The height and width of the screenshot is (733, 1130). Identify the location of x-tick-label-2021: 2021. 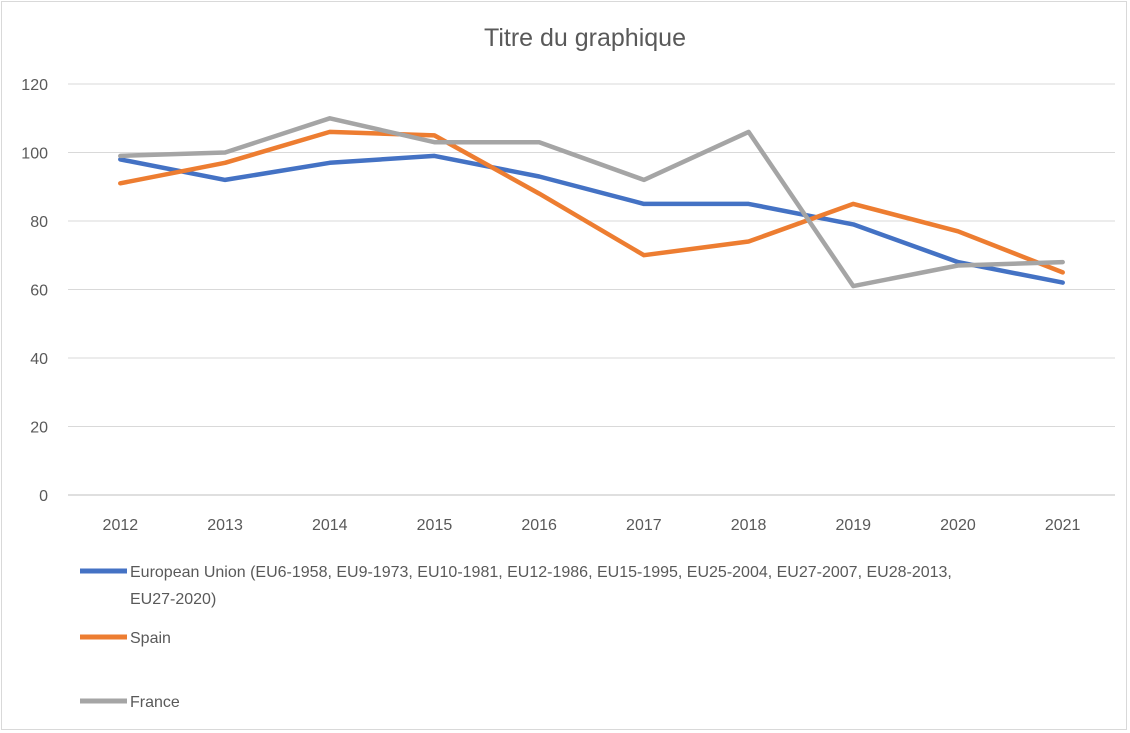
(1063, 525).